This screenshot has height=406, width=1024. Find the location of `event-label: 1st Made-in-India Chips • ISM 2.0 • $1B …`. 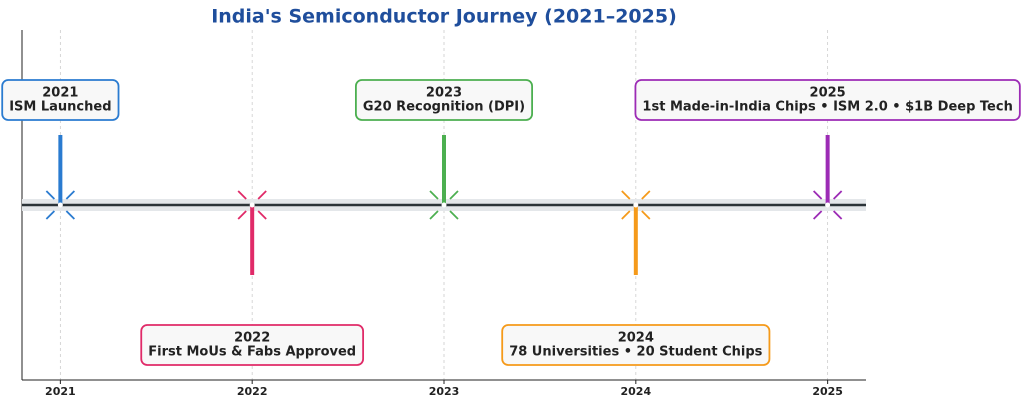

event-label: 1st Made-in-India Chips • ISM 2.0 • $1B … is located at coordinates (827, 107).